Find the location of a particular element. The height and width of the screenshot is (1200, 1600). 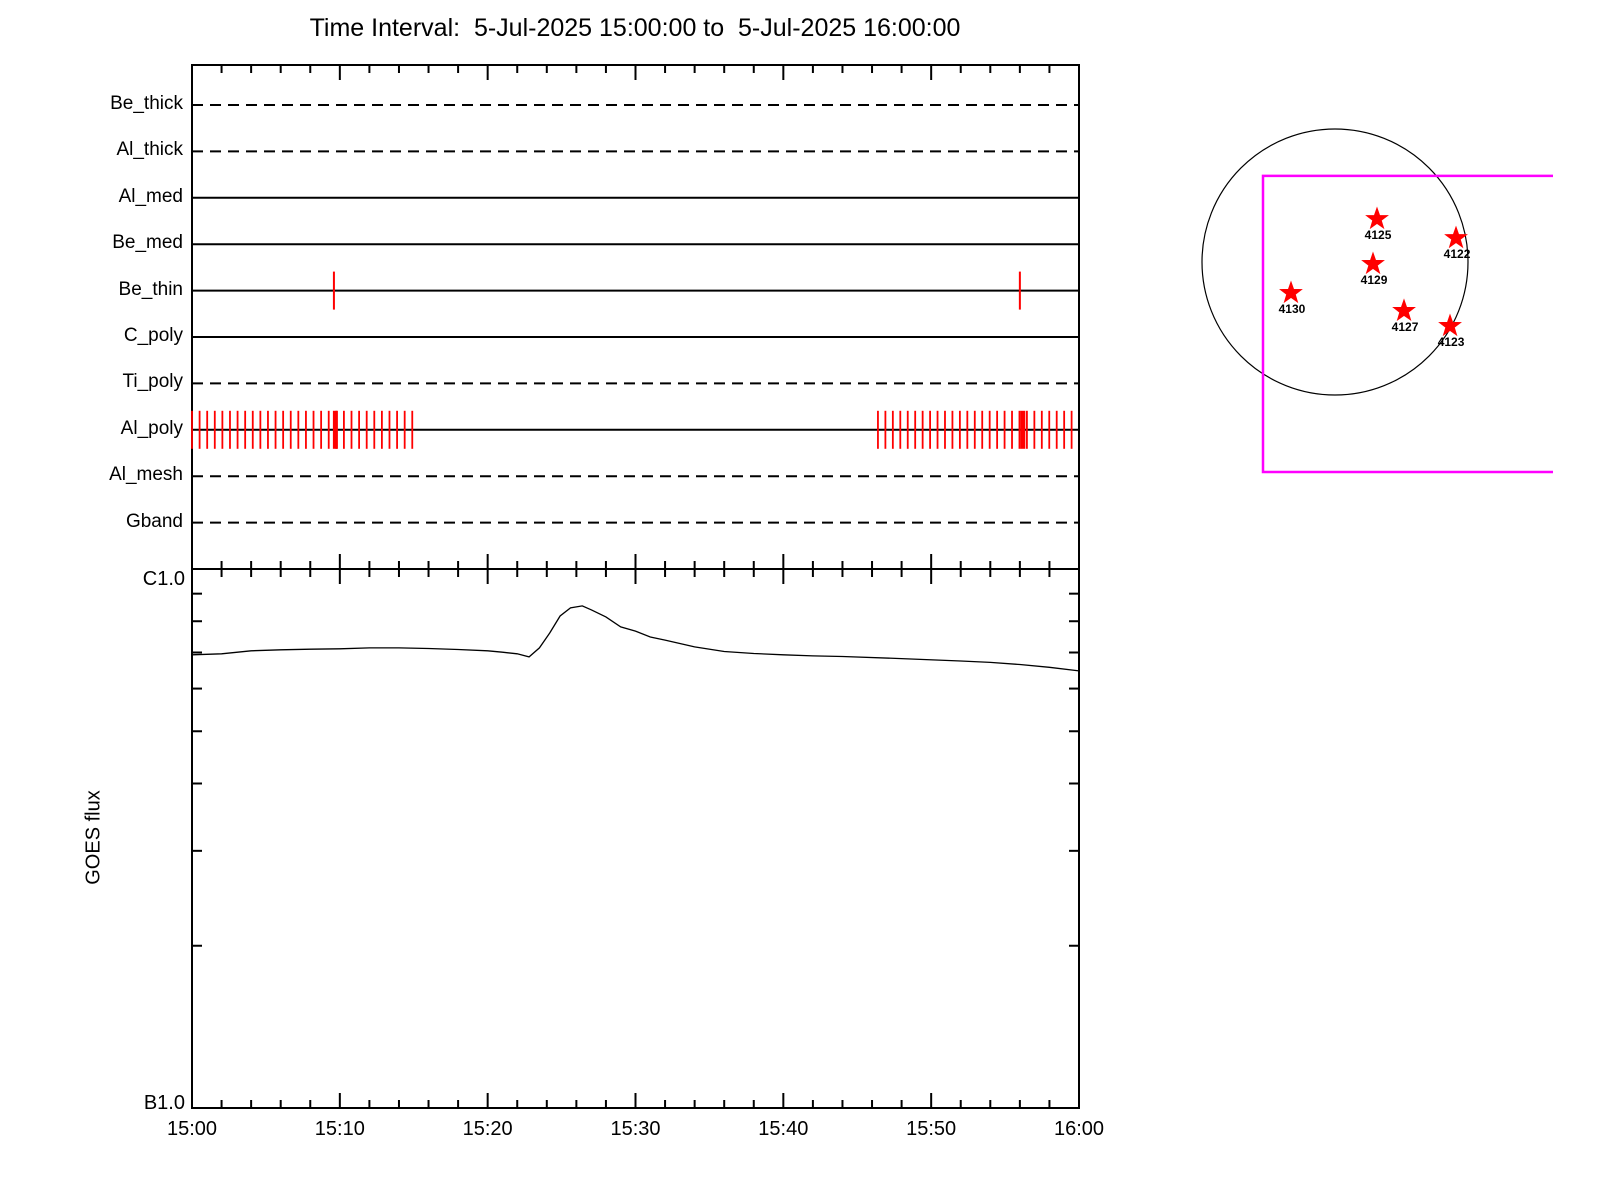

active-region-label-4130: 4130 is located at coordinates (1292, 309).